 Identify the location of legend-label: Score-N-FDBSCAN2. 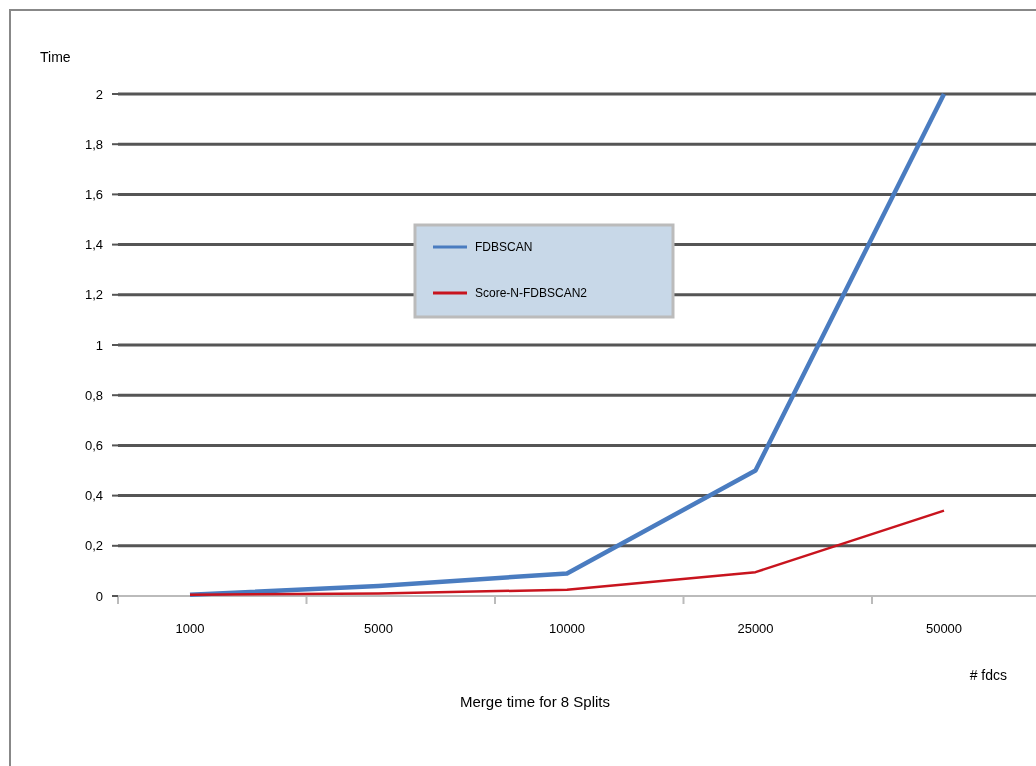
(531, 293).